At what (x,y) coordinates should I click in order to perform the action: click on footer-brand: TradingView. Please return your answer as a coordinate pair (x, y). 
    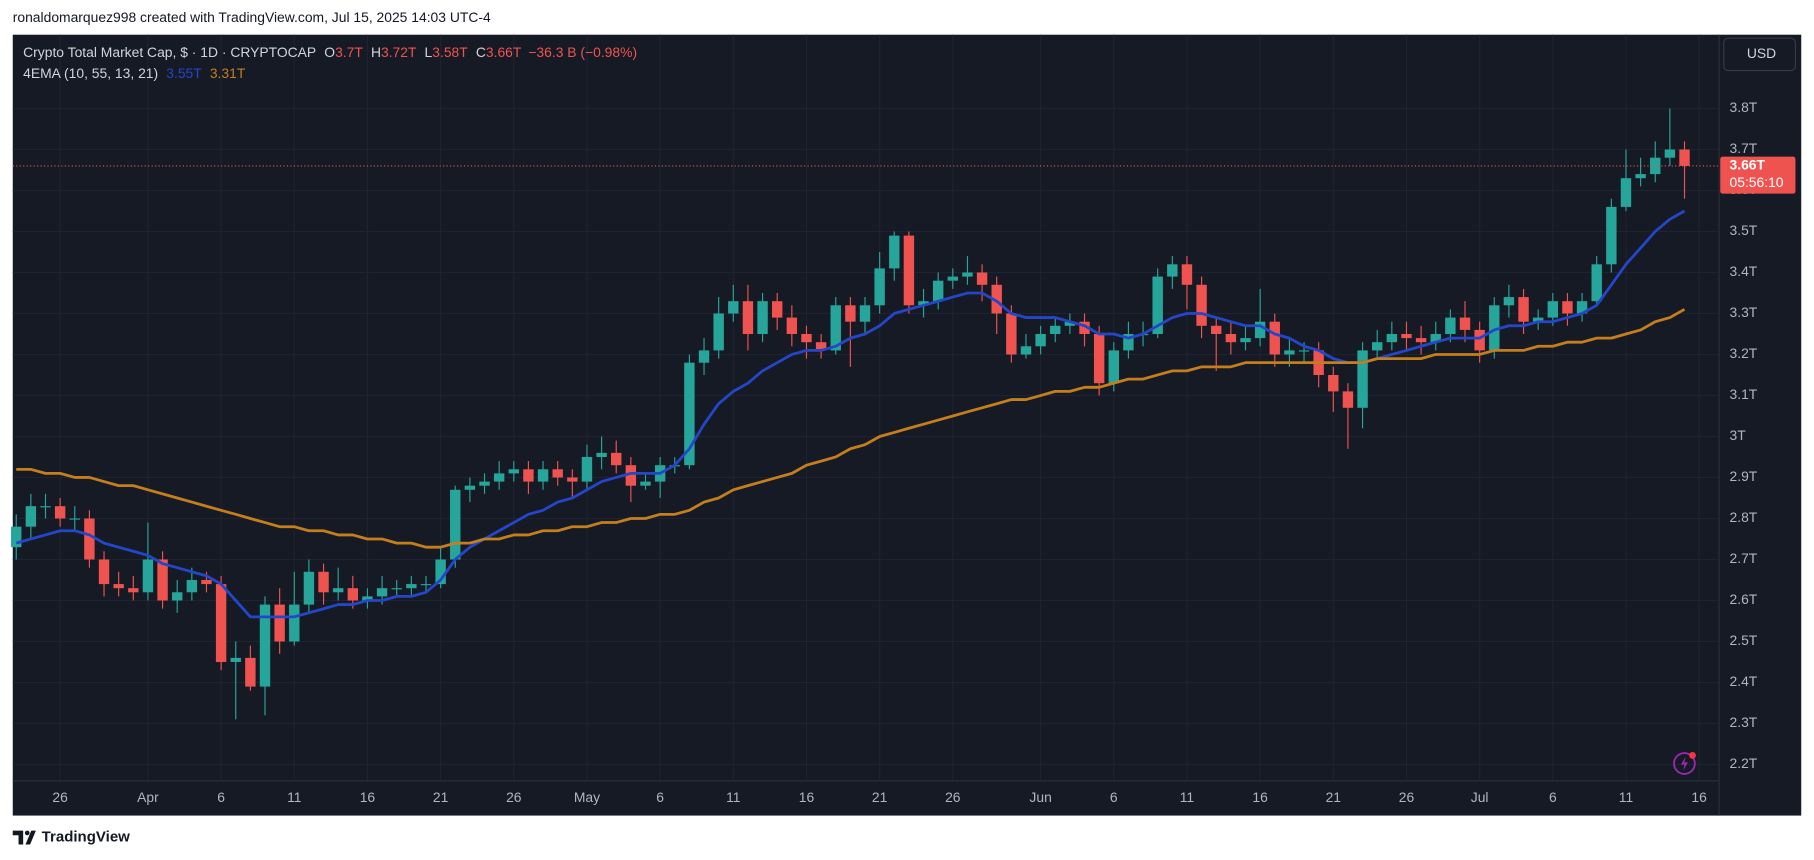
    Looking at the image, I should click on (86, 837).